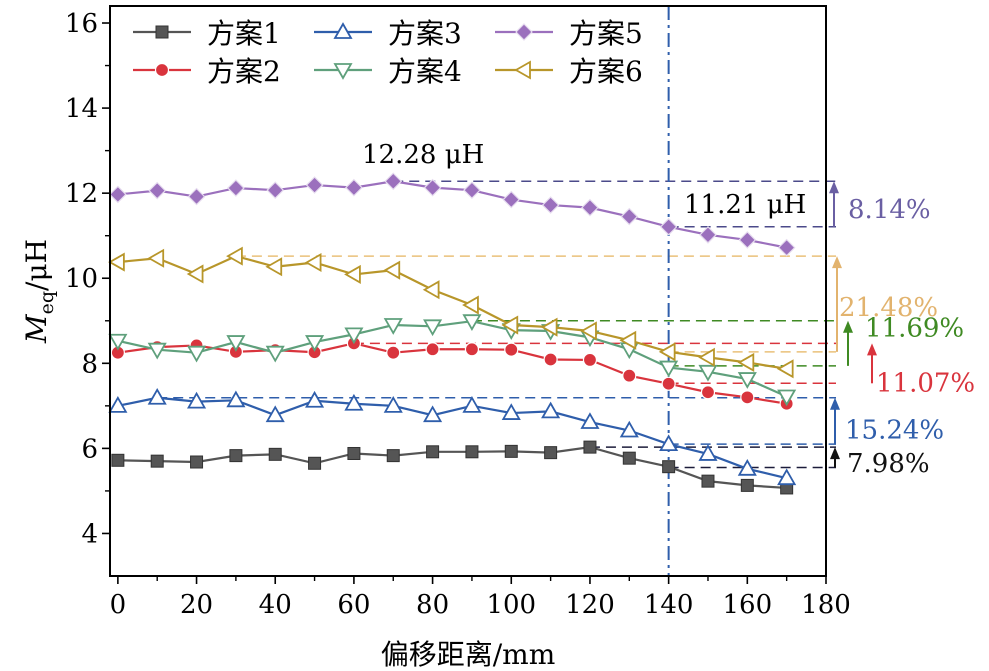 This screenshot has width=989, height=671. What do you see at coordinates (388, 52) in the screenshot?
I see `legend: 方案1 方案2 方案3 方案4 方案5 方案6` at bounding box center [388, 52].